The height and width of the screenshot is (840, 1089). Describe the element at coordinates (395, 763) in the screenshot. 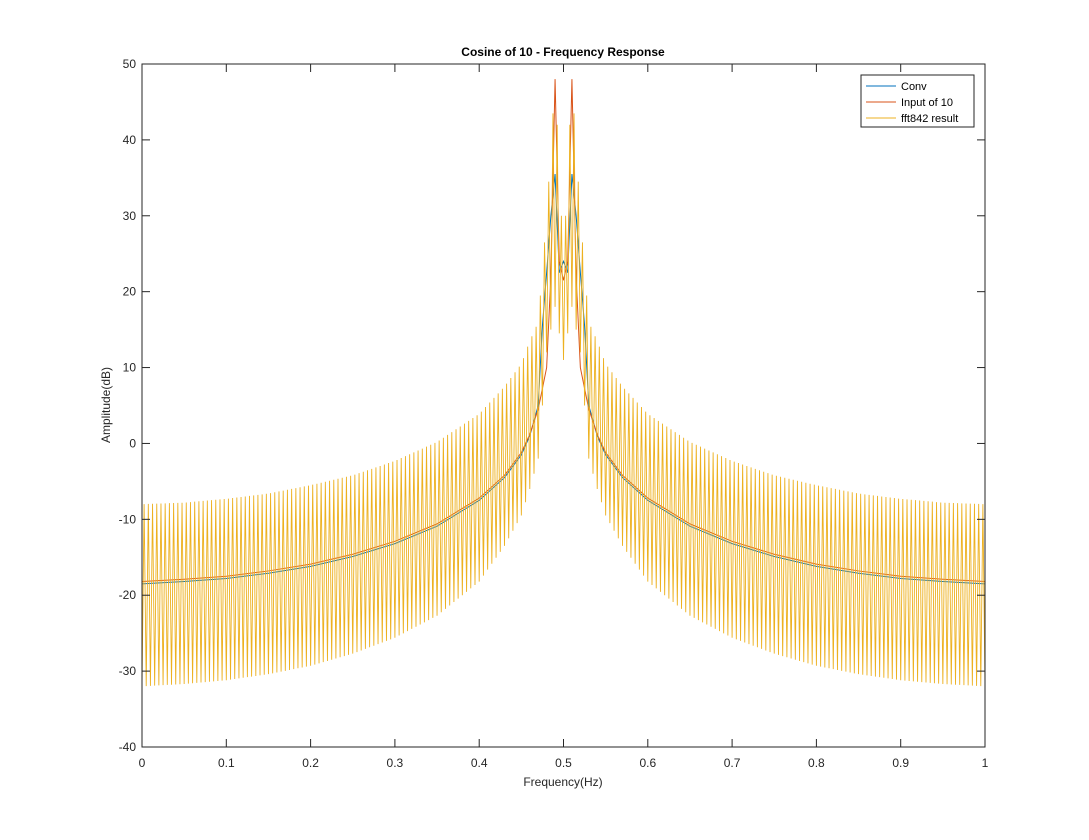

I see `x-tick-label: 0.3` at that location.